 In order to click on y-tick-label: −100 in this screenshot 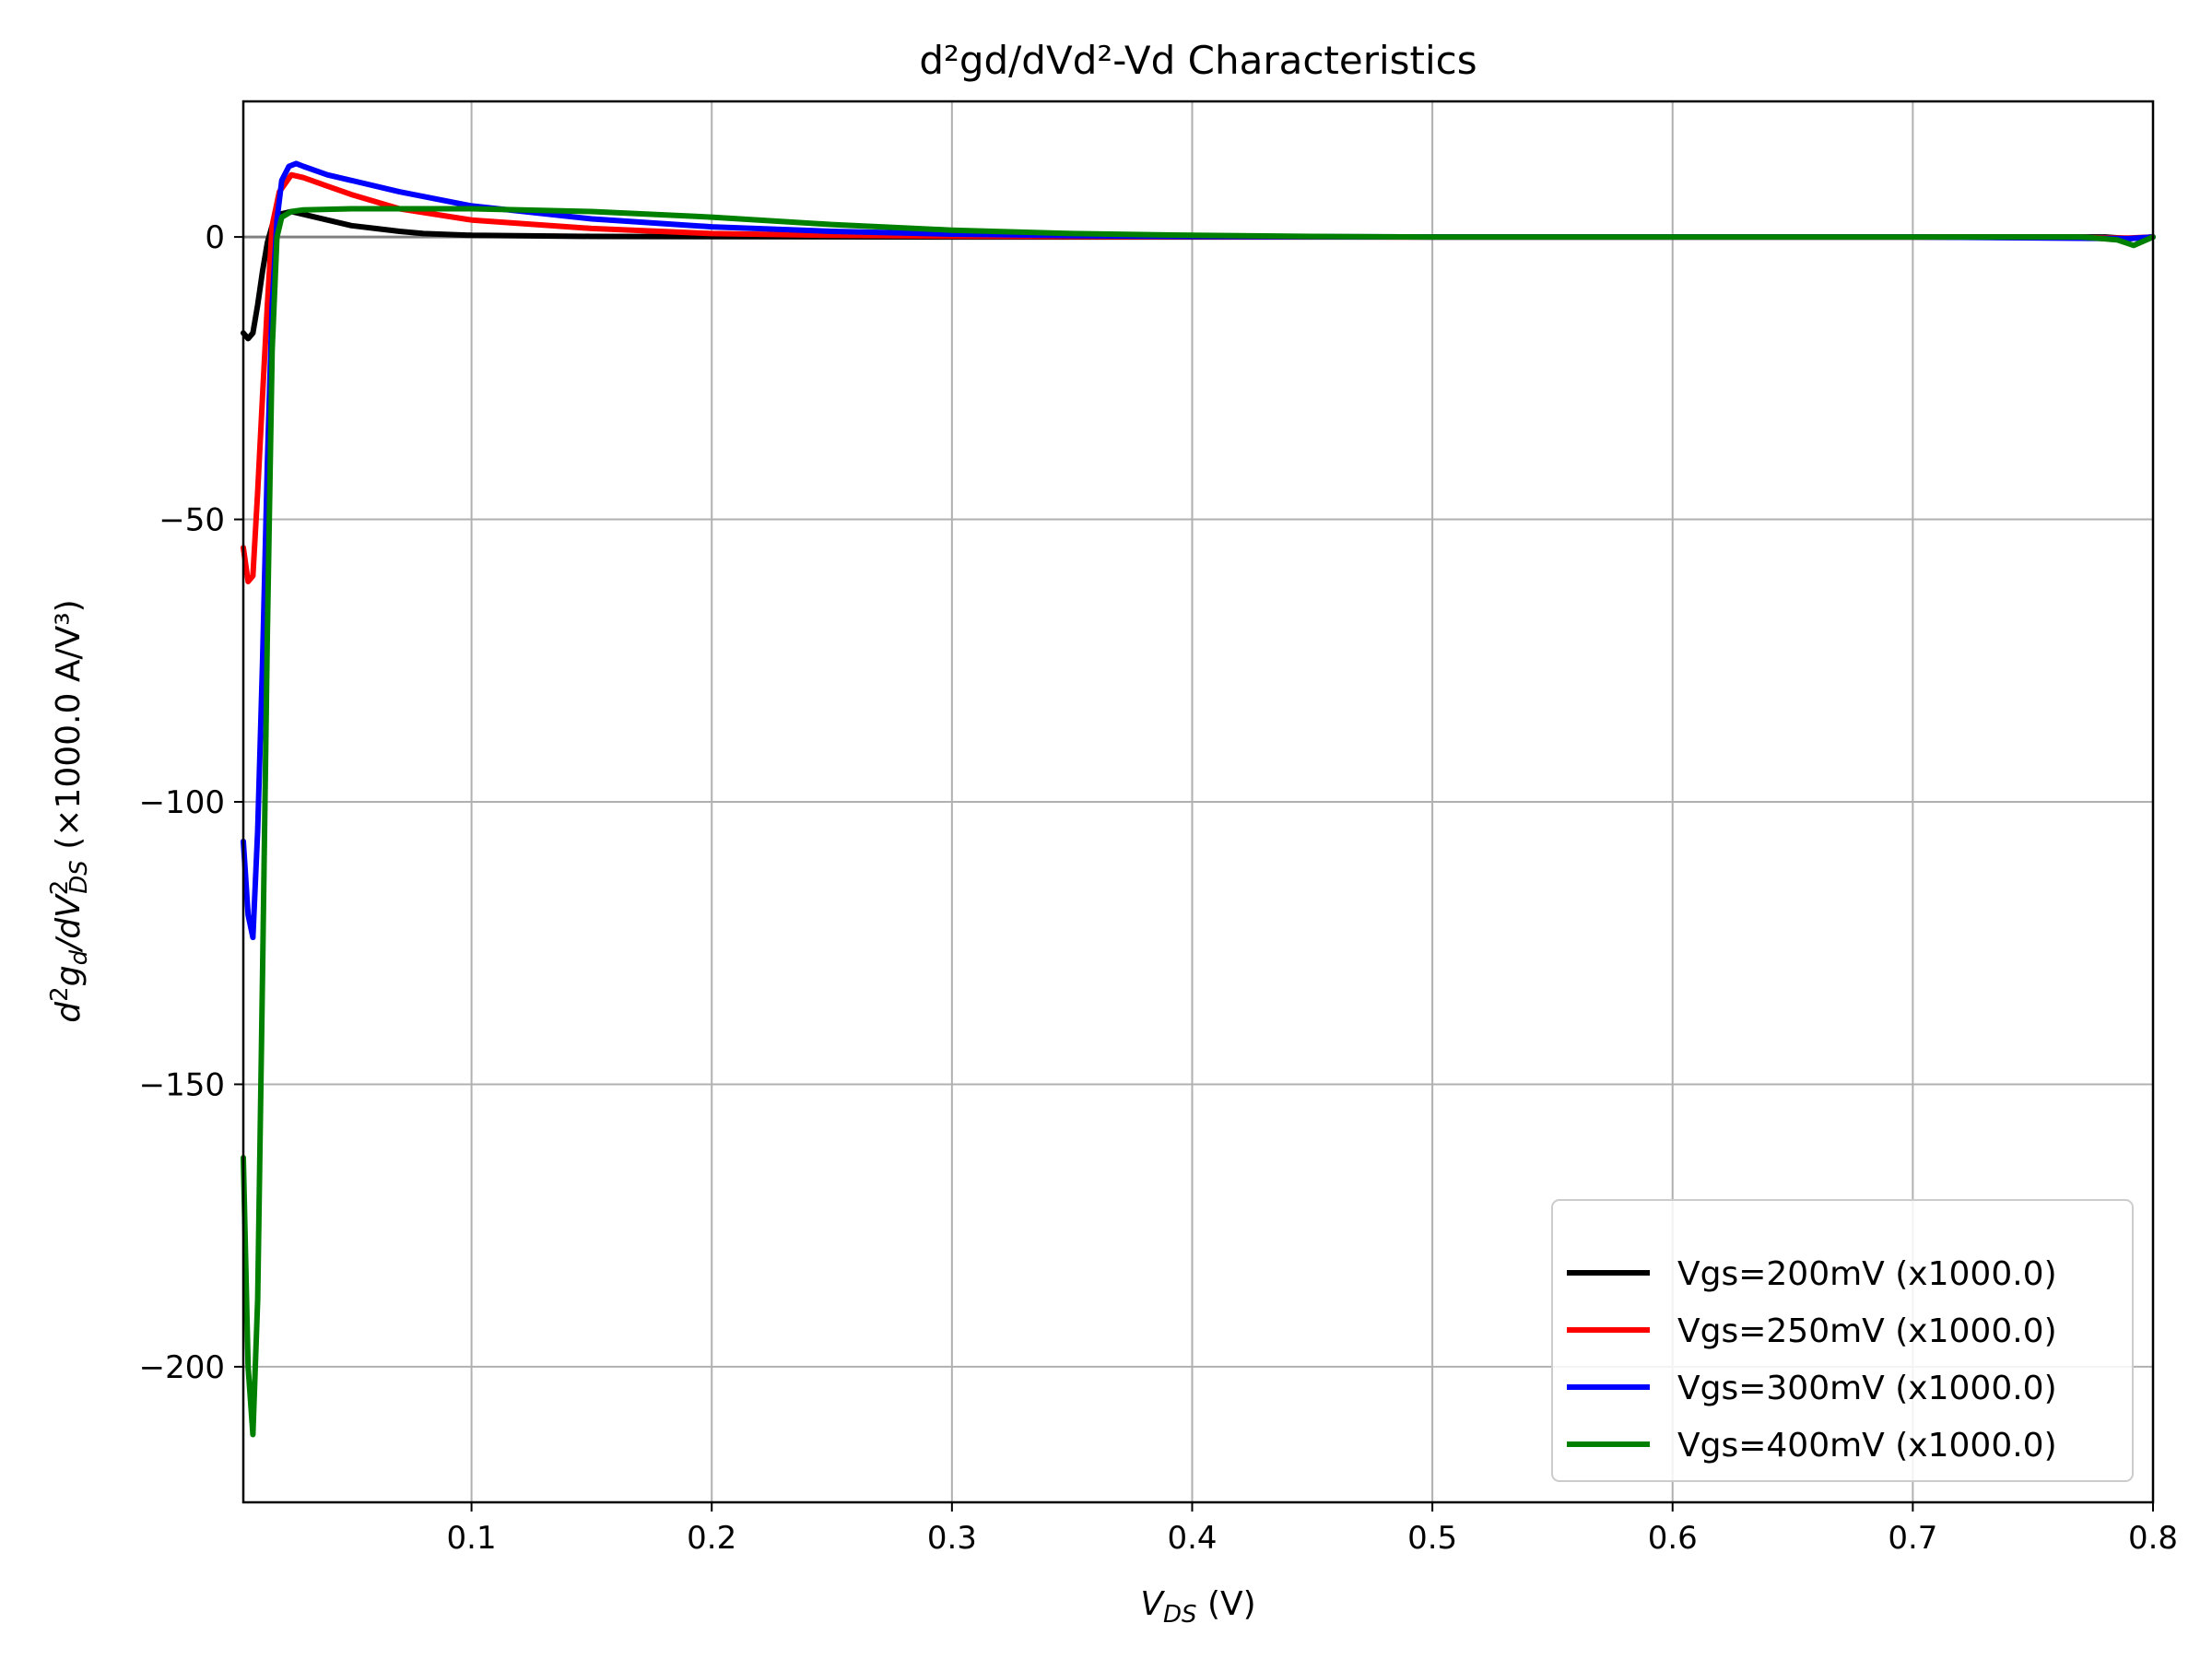, I will do `click(182, 802)`.